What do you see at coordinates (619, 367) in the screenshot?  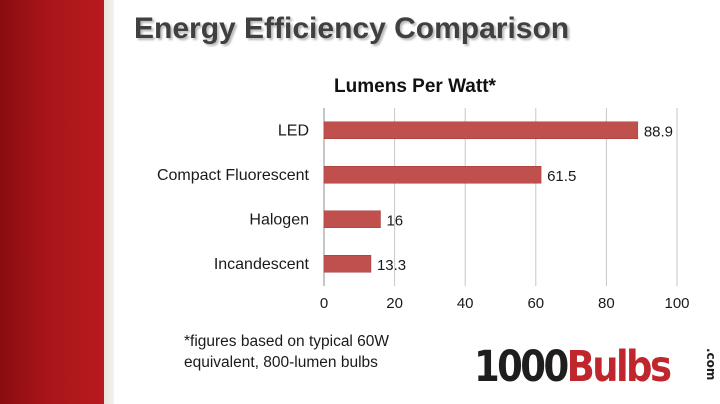 I see `logo-word: Bulbs` at bounding box center [619, 367].